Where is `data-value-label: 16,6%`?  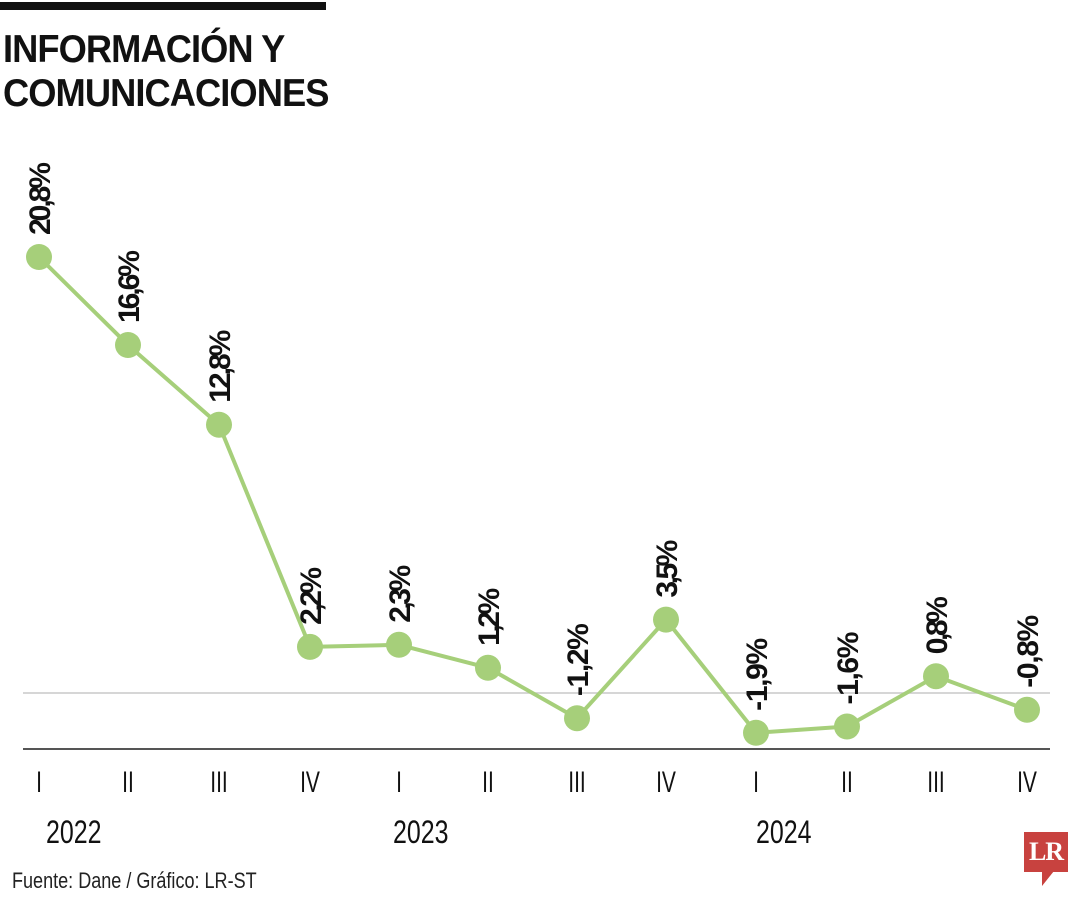
data-value-label: 16,6% is located at coordinates (129, 286).